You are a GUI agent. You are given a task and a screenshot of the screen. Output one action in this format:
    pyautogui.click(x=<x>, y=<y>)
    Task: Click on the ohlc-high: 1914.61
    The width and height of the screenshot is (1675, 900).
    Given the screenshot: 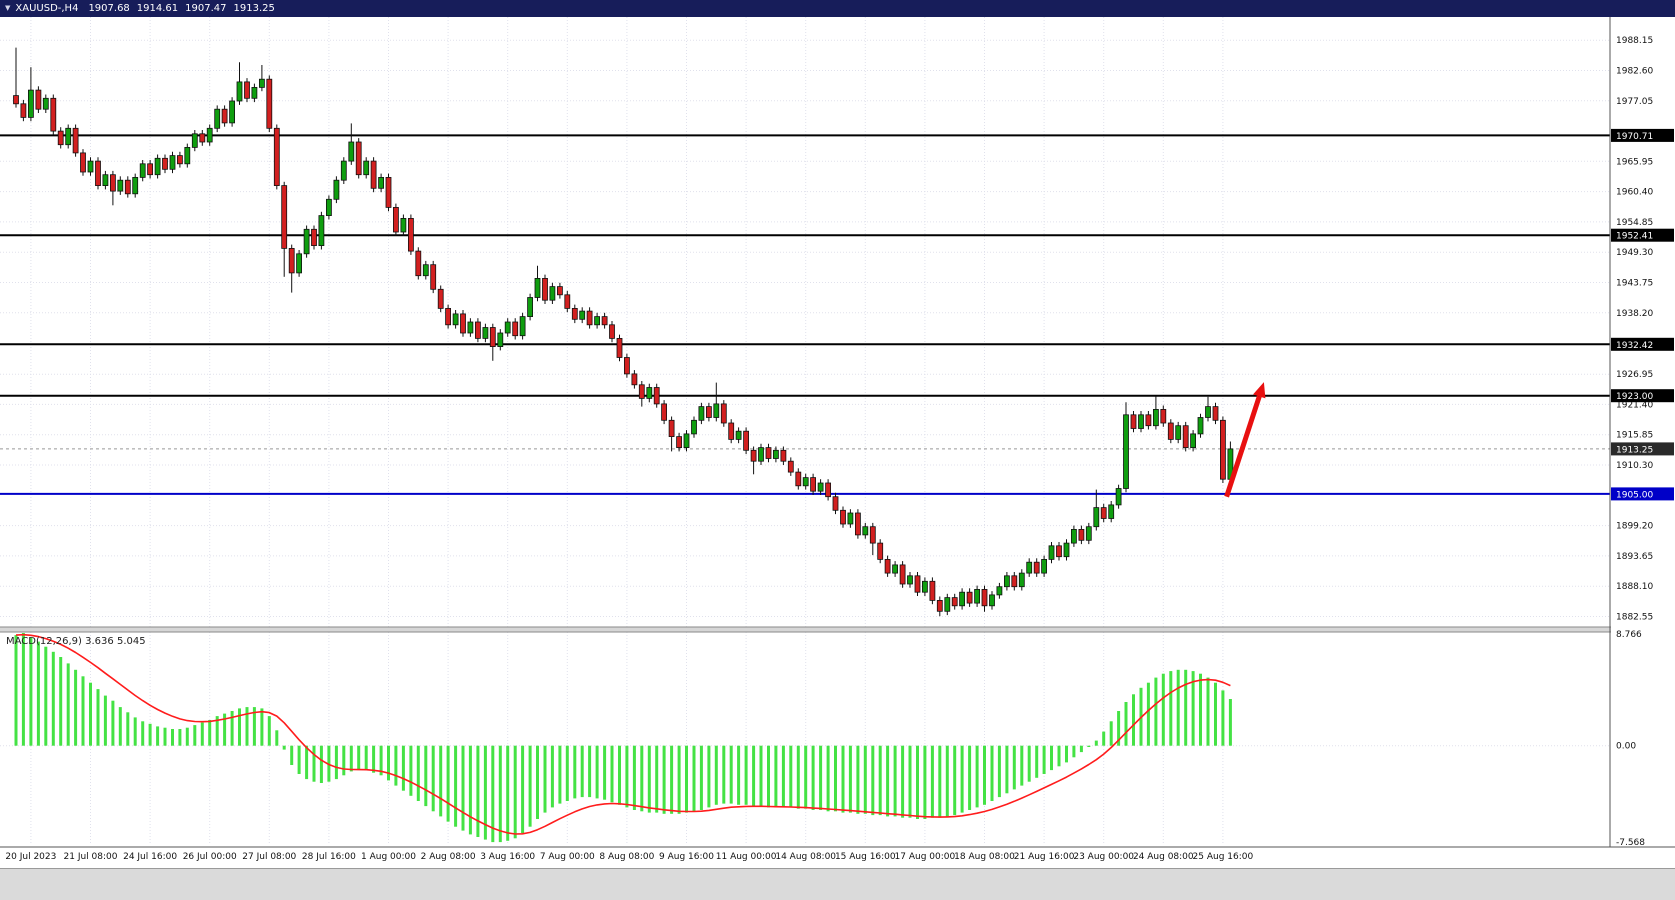 What is the action you would take?
    pyautogui.click(x=157, y=8)
    